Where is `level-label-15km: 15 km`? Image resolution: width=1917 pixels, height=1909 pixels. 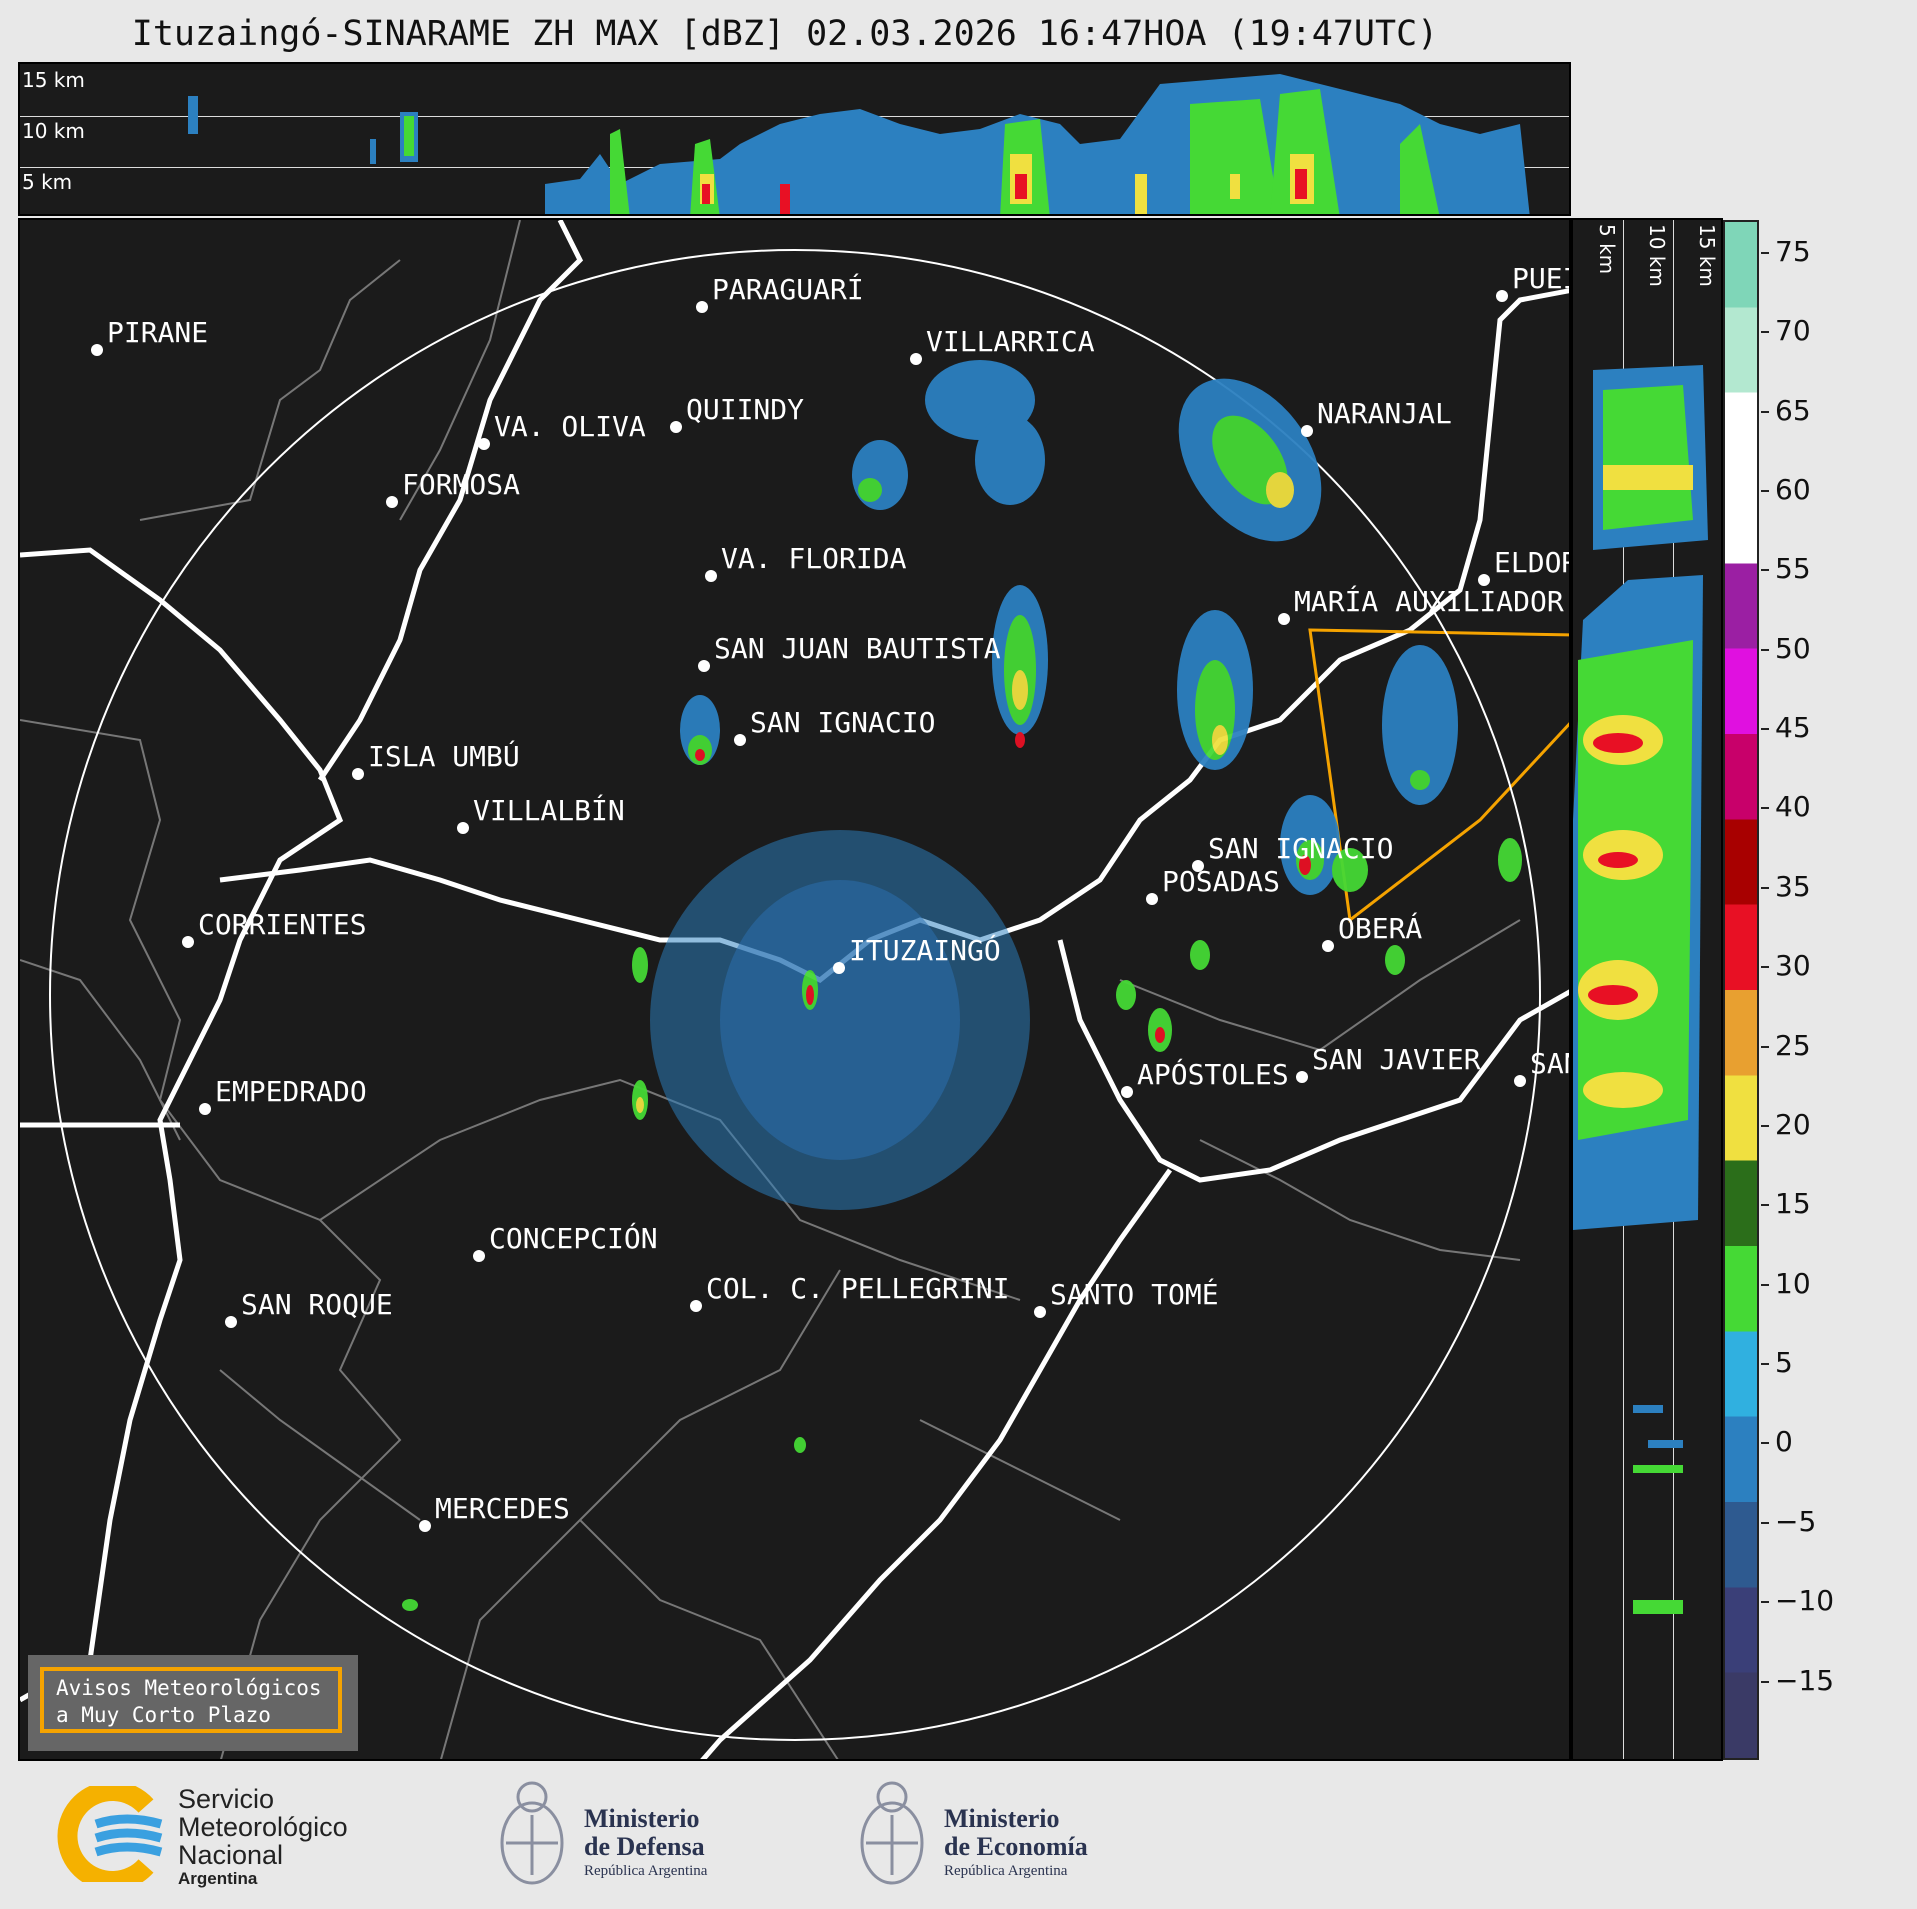 level-label-15km: 15 km is located at coordinates (53, 80).